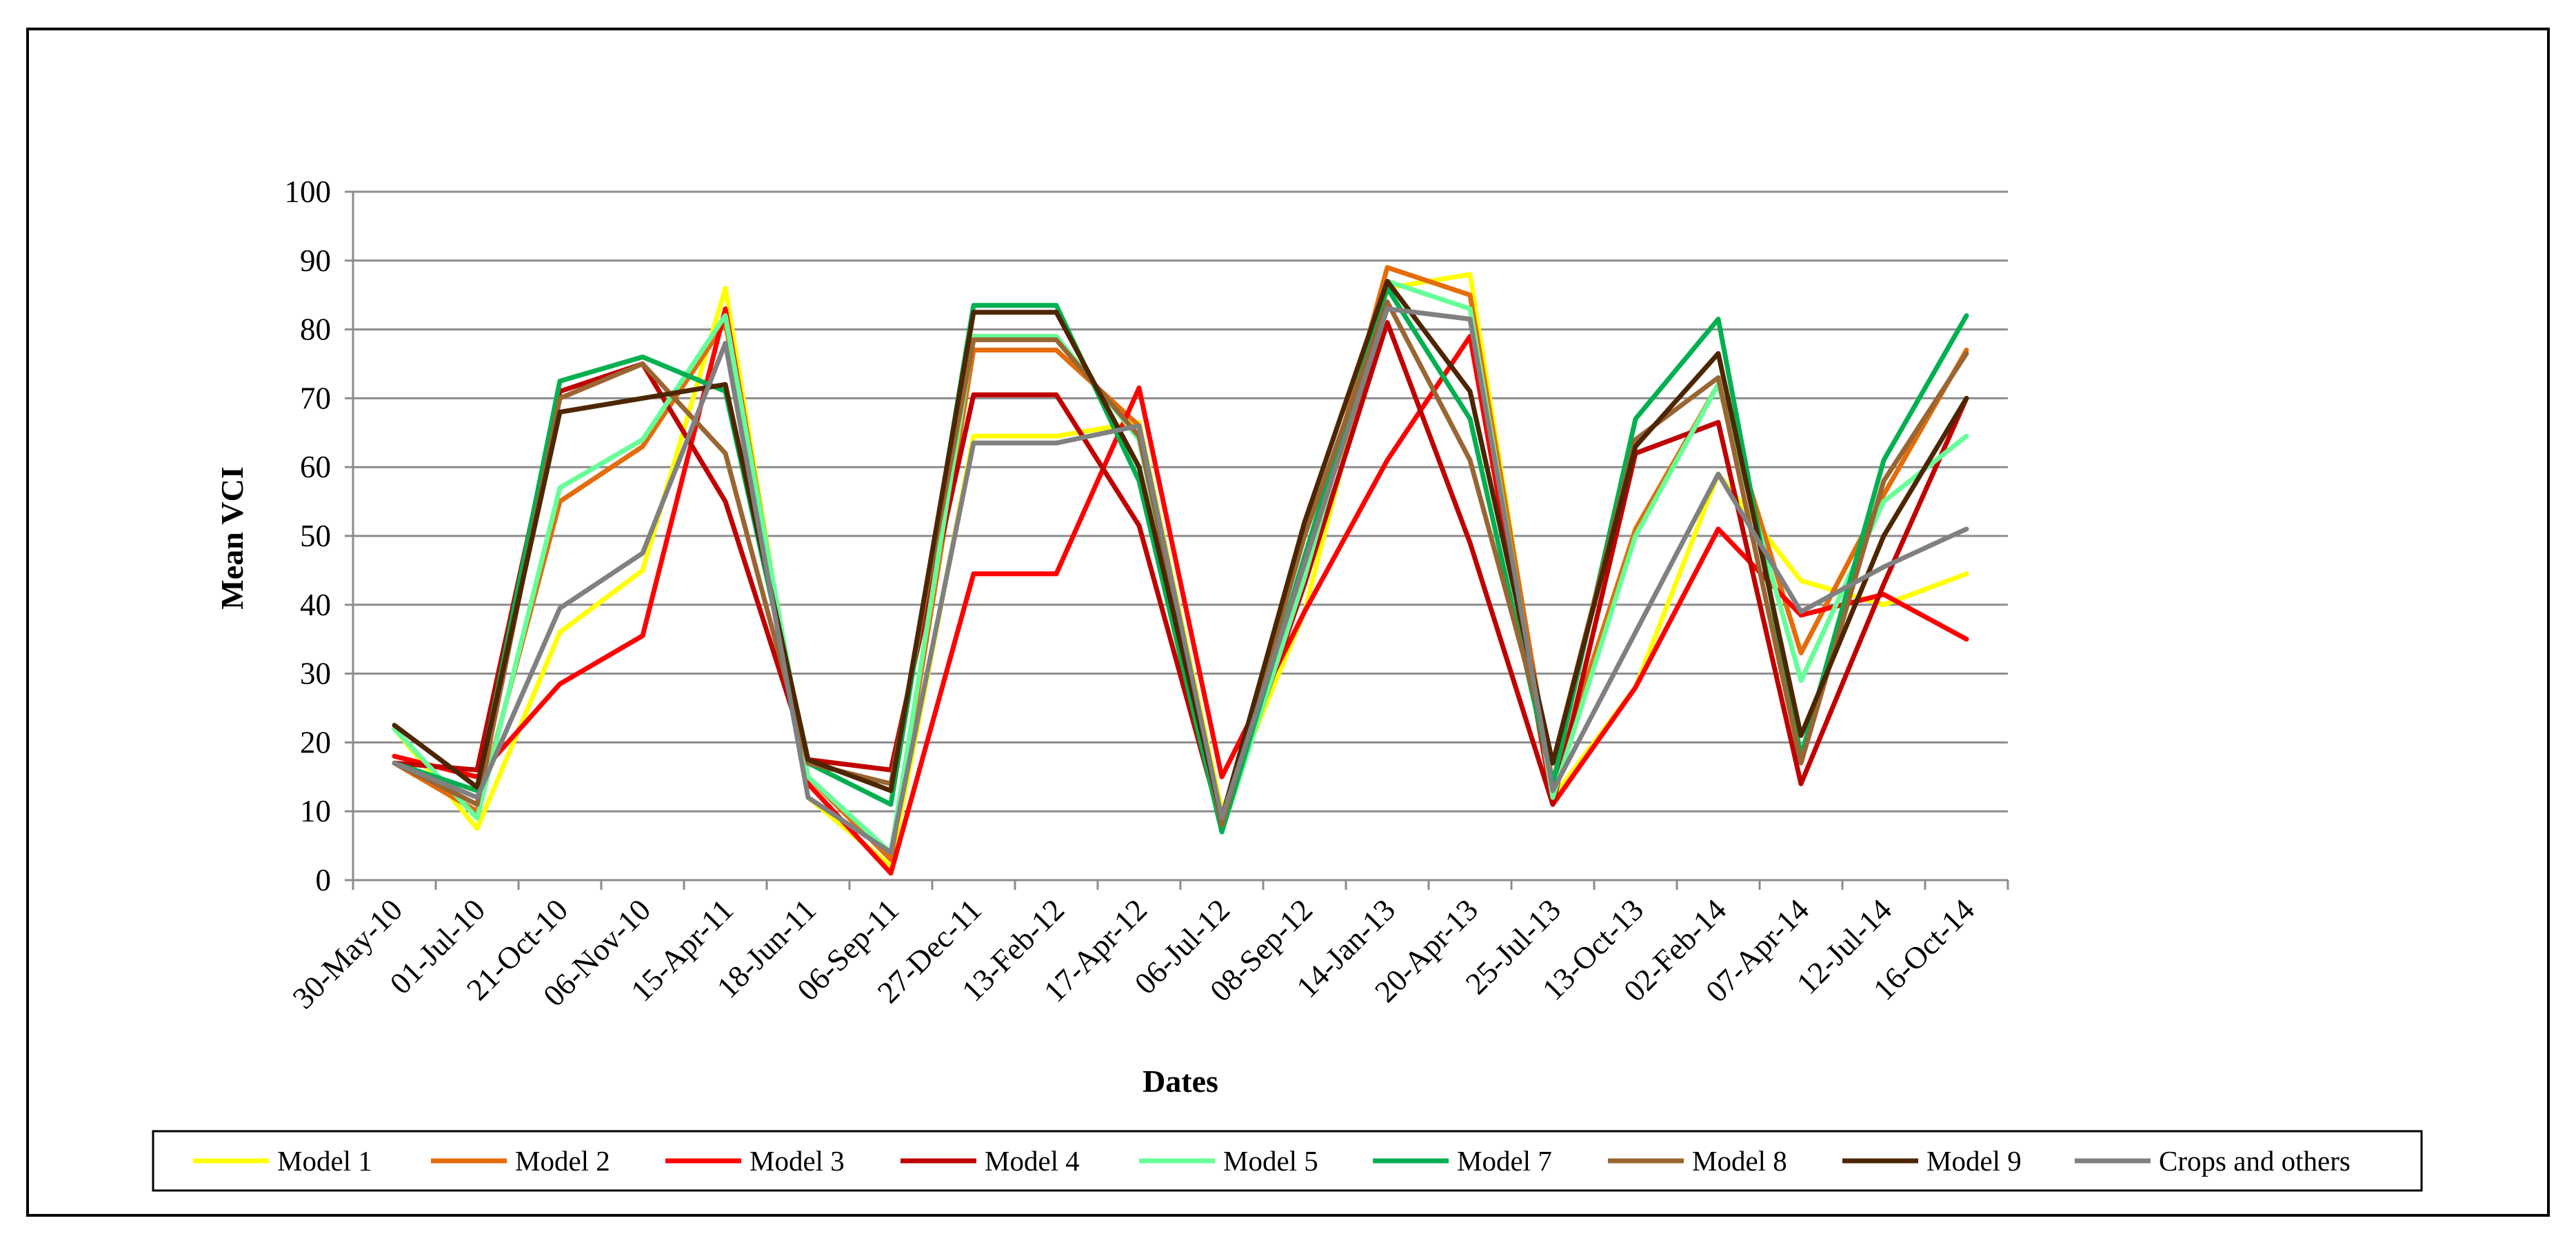 The width and height of the screenshot is (2576, 1245). What do you see at coordinates (324, 880) in the screenshot?
I see `y-tick-label: 0` at bounding box center [324, 880].